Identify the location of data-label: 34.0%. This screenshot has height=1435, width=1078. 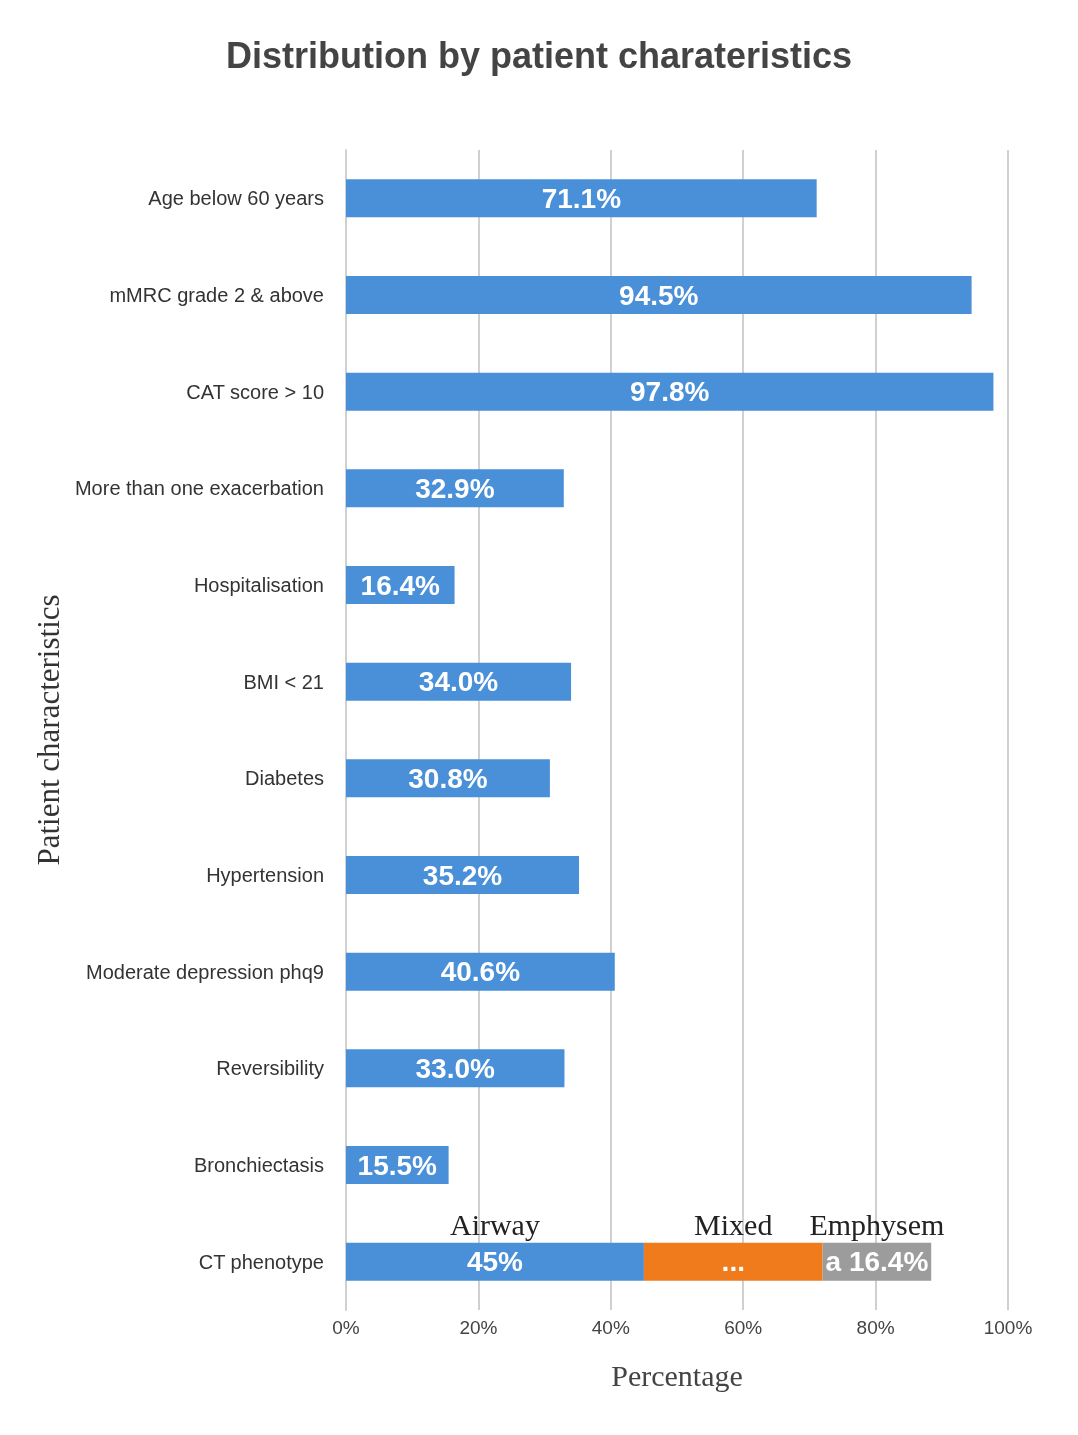
(458, 682).